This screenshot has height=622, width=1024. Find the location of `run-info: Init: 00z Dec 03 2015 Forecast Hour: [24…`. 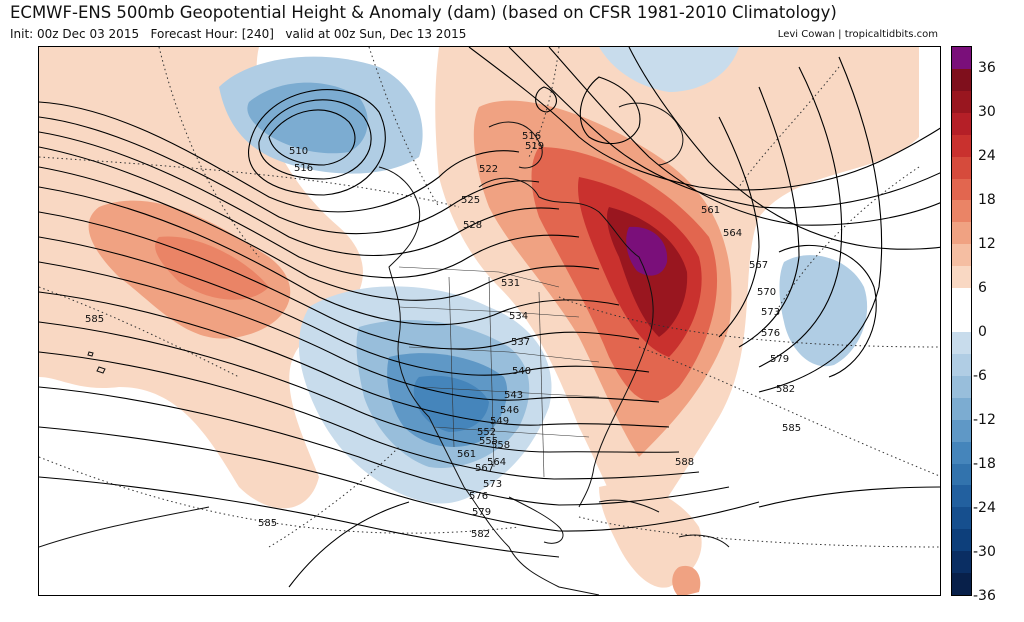

run-info: Init: 00z Dec 03 2015 Forecast Hour: [24… is located at coordinates (238, 34).